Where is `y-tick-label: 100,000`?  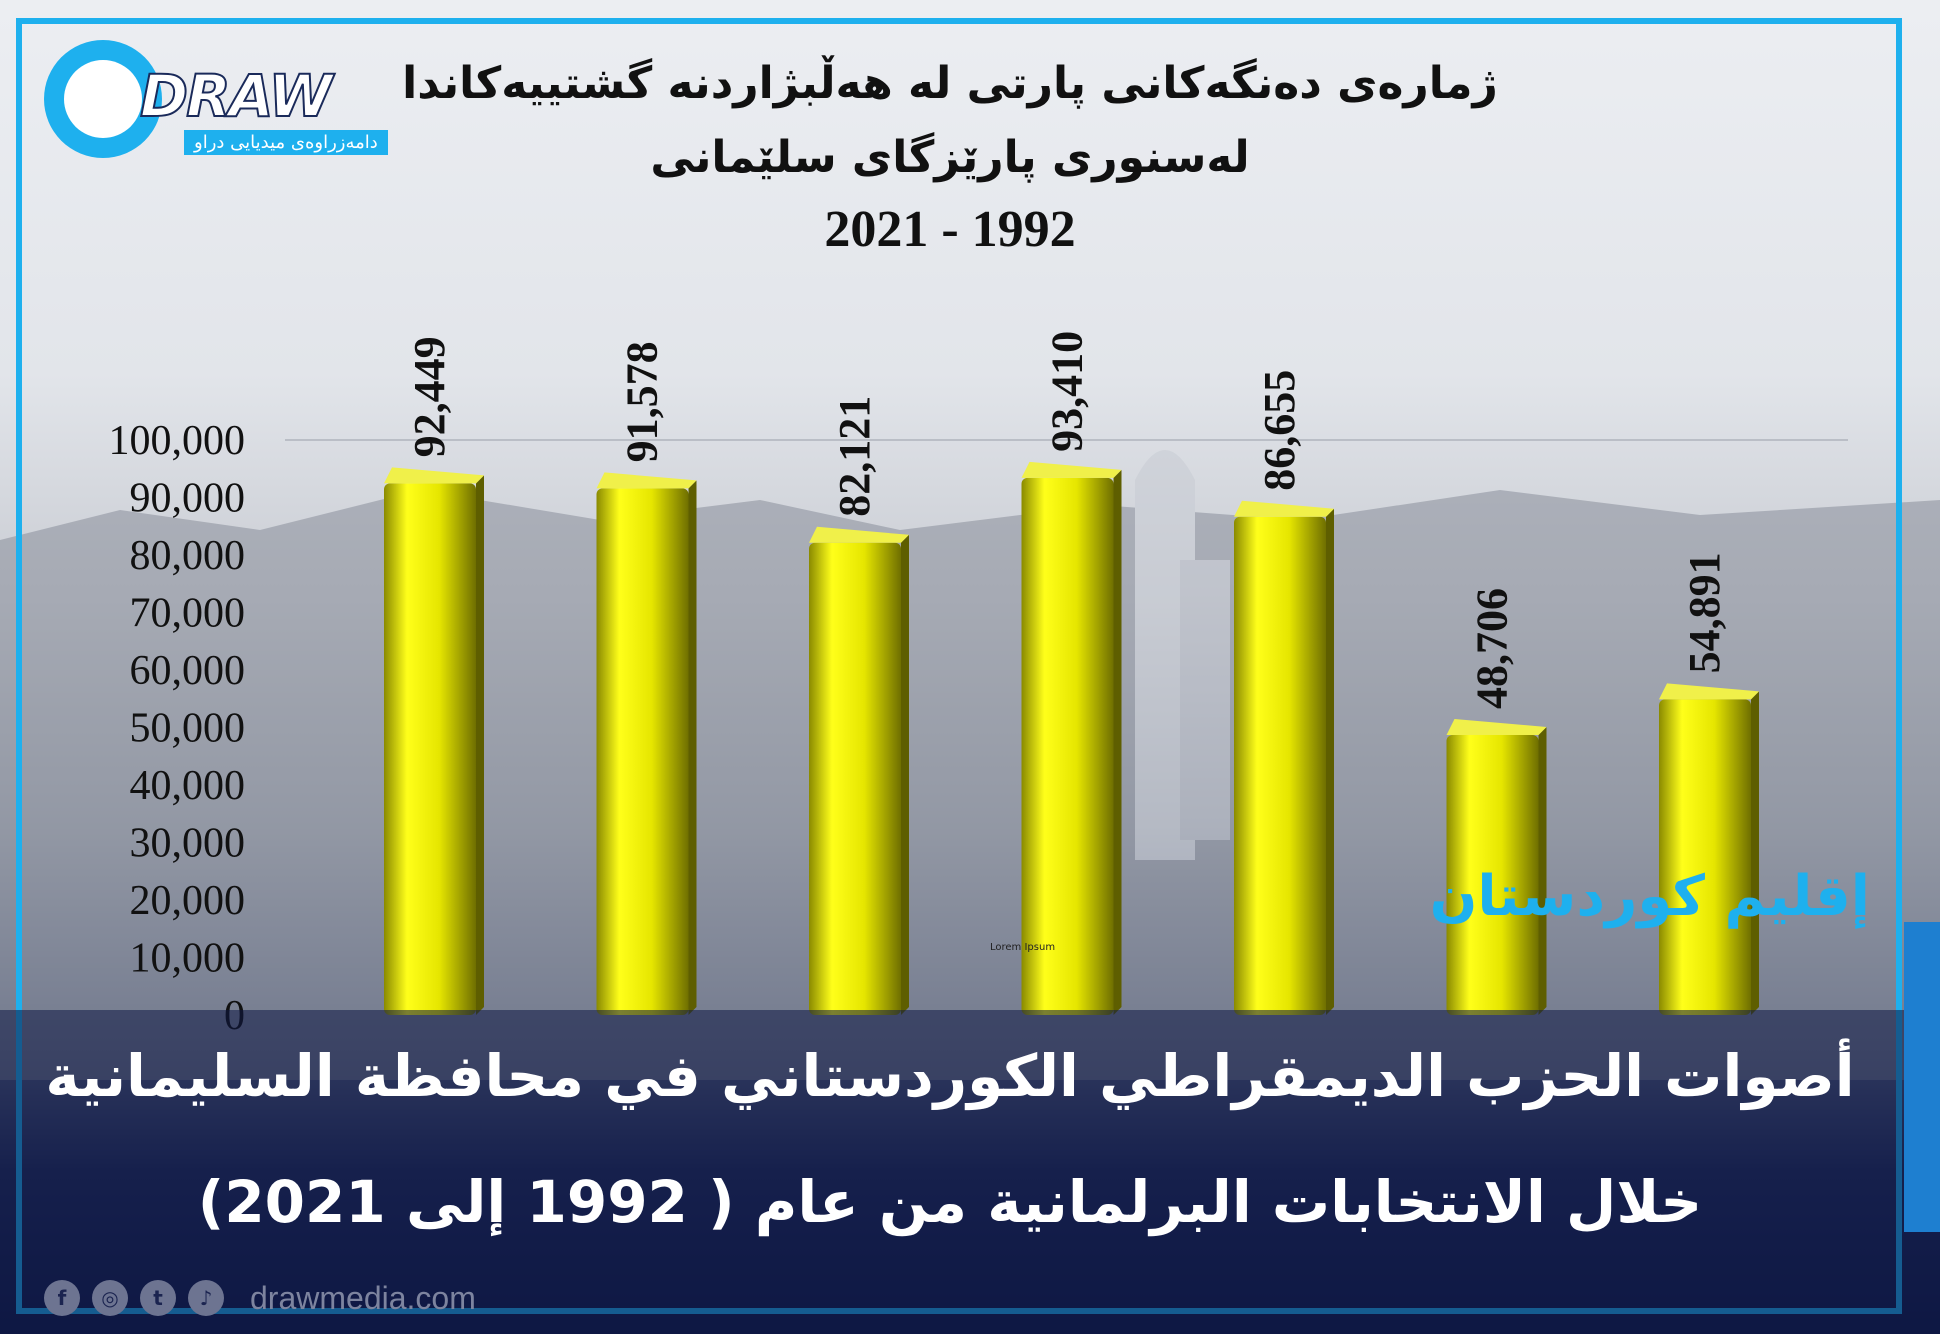
y-tick-label: 100,000 is located at coordinates (177, 441).